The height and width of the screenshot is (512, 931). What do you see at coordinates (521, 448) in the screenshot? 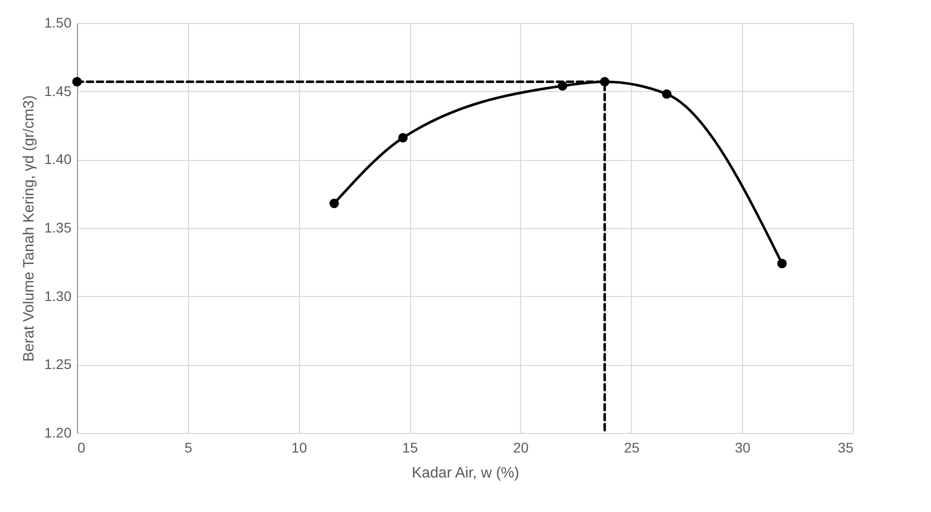
I see `x-tick-label: 20` at bounding box center [521, 448].